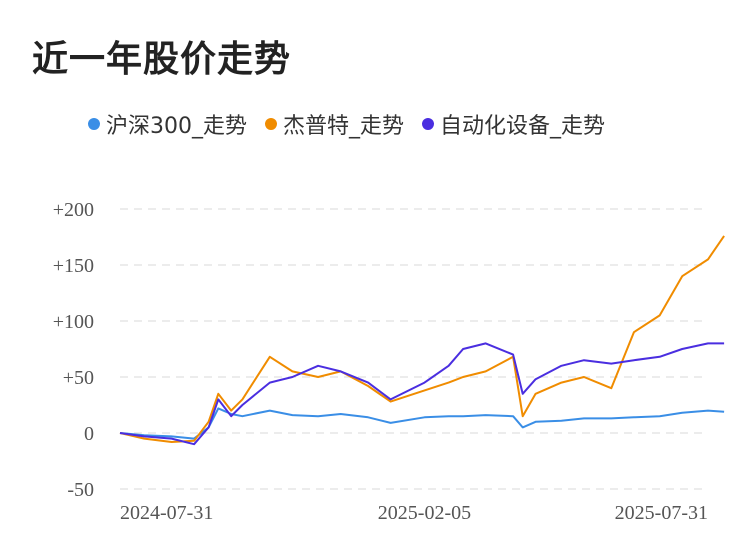 The image size is (750, 558). I want to click on legend-marker-hs300, so click(94, 124).